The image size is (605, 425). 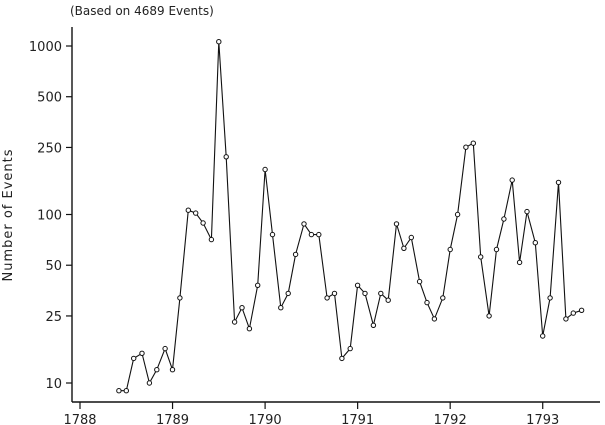 I want to click on y-axis-label: Number of Events, so click(x=8, y=214).